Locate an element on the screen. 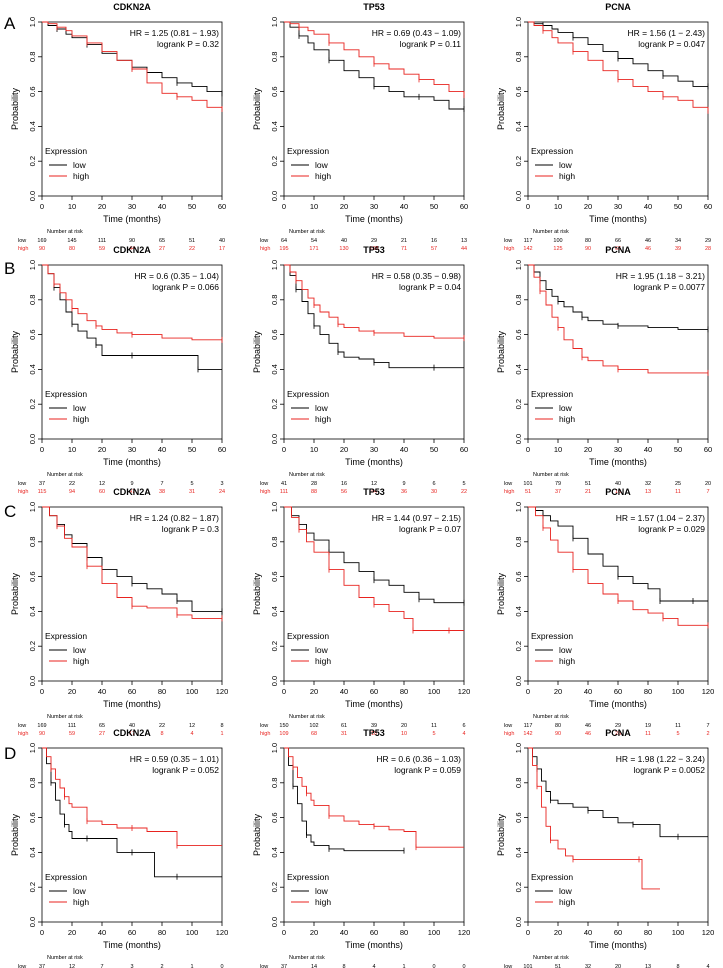  risk-count-low: 64 is located at coordinates (284, 241).